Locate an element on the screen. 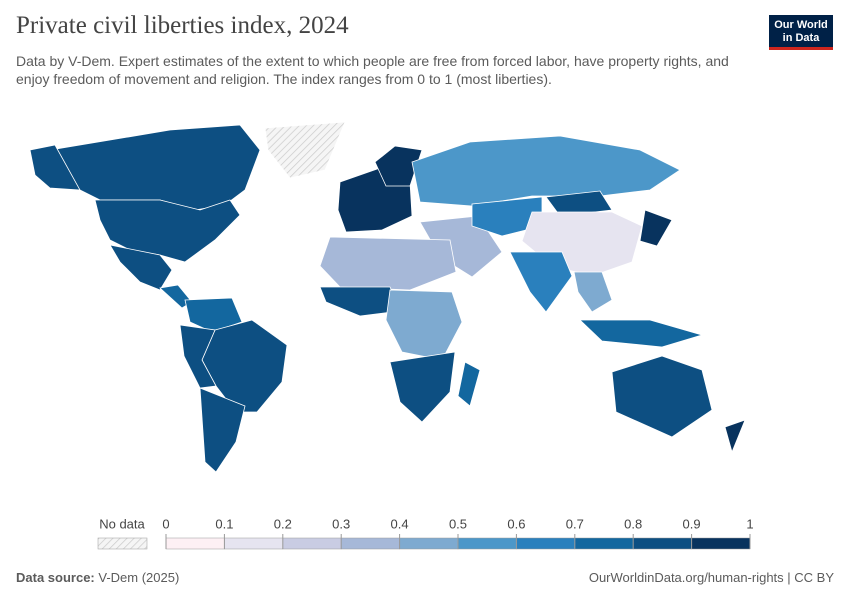  legend-tick-label: 1 is located at coordinates (749, 523).